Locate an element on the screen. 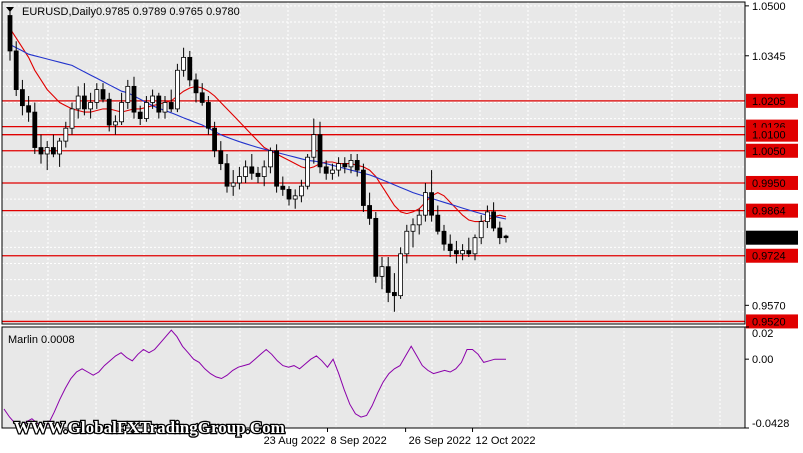 This screenshot has height=453, width=803. level-price-label: 0.9520 is located at coordinates (769, 322).